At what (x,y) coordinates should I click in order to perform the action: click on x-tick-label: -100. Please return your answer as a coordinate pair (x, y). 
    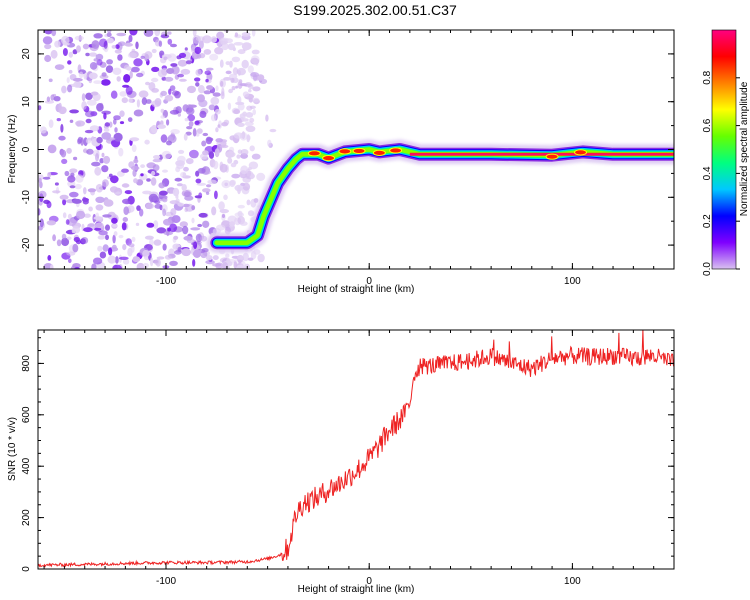
    Looking at the image, I should click on (166, 581).